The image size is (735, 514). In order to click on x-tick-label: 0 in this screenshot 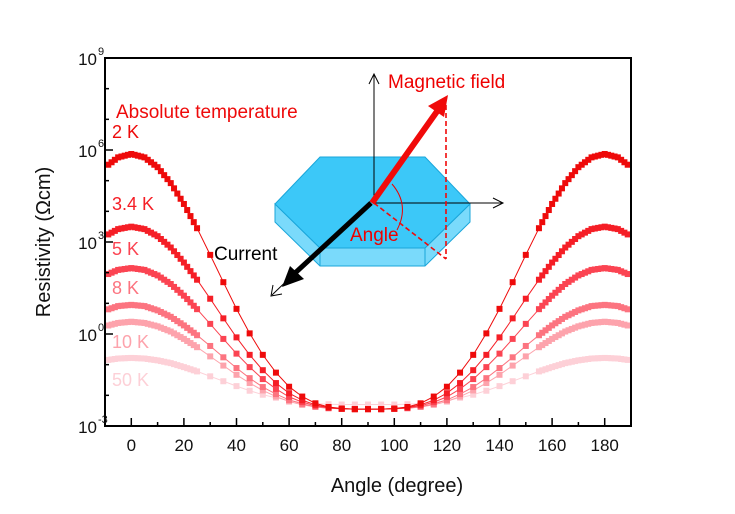, I will do `click(131, 445)`.